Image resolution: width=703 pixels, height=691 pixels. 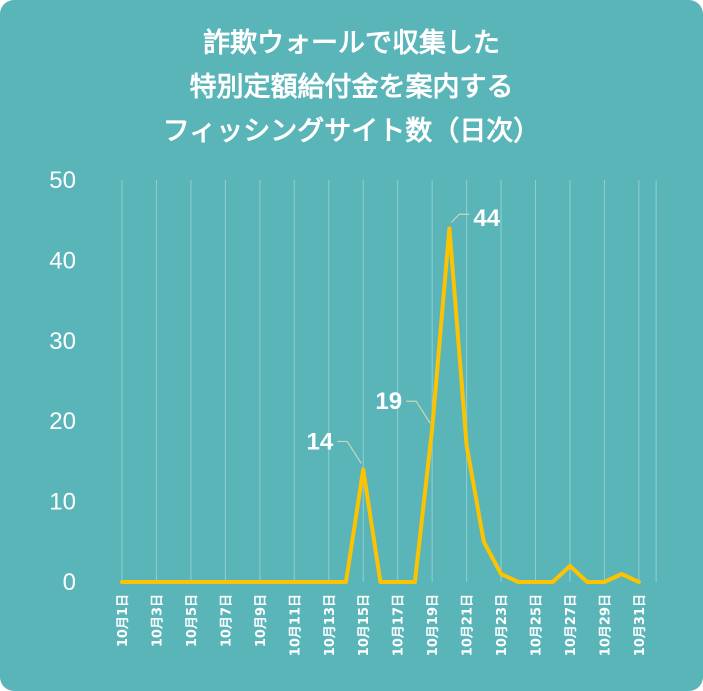 What do you see at coordinates (62, 260) in the screenshot?
I see `y-tick-label: 40` at bounding box center [62, 260].